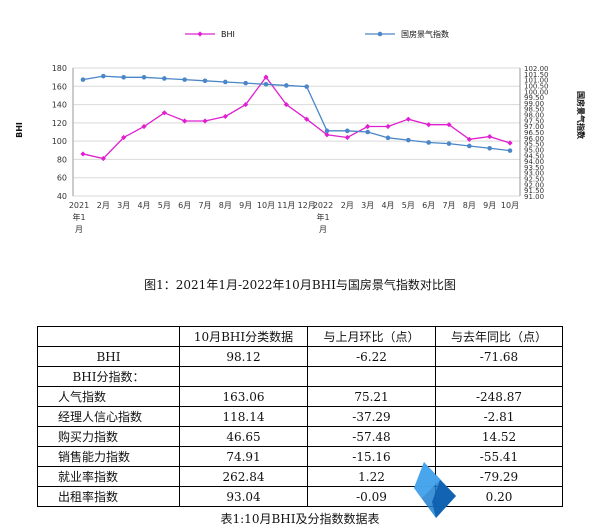  I want to click on x-tick-label: 2021, so click(79, 205).